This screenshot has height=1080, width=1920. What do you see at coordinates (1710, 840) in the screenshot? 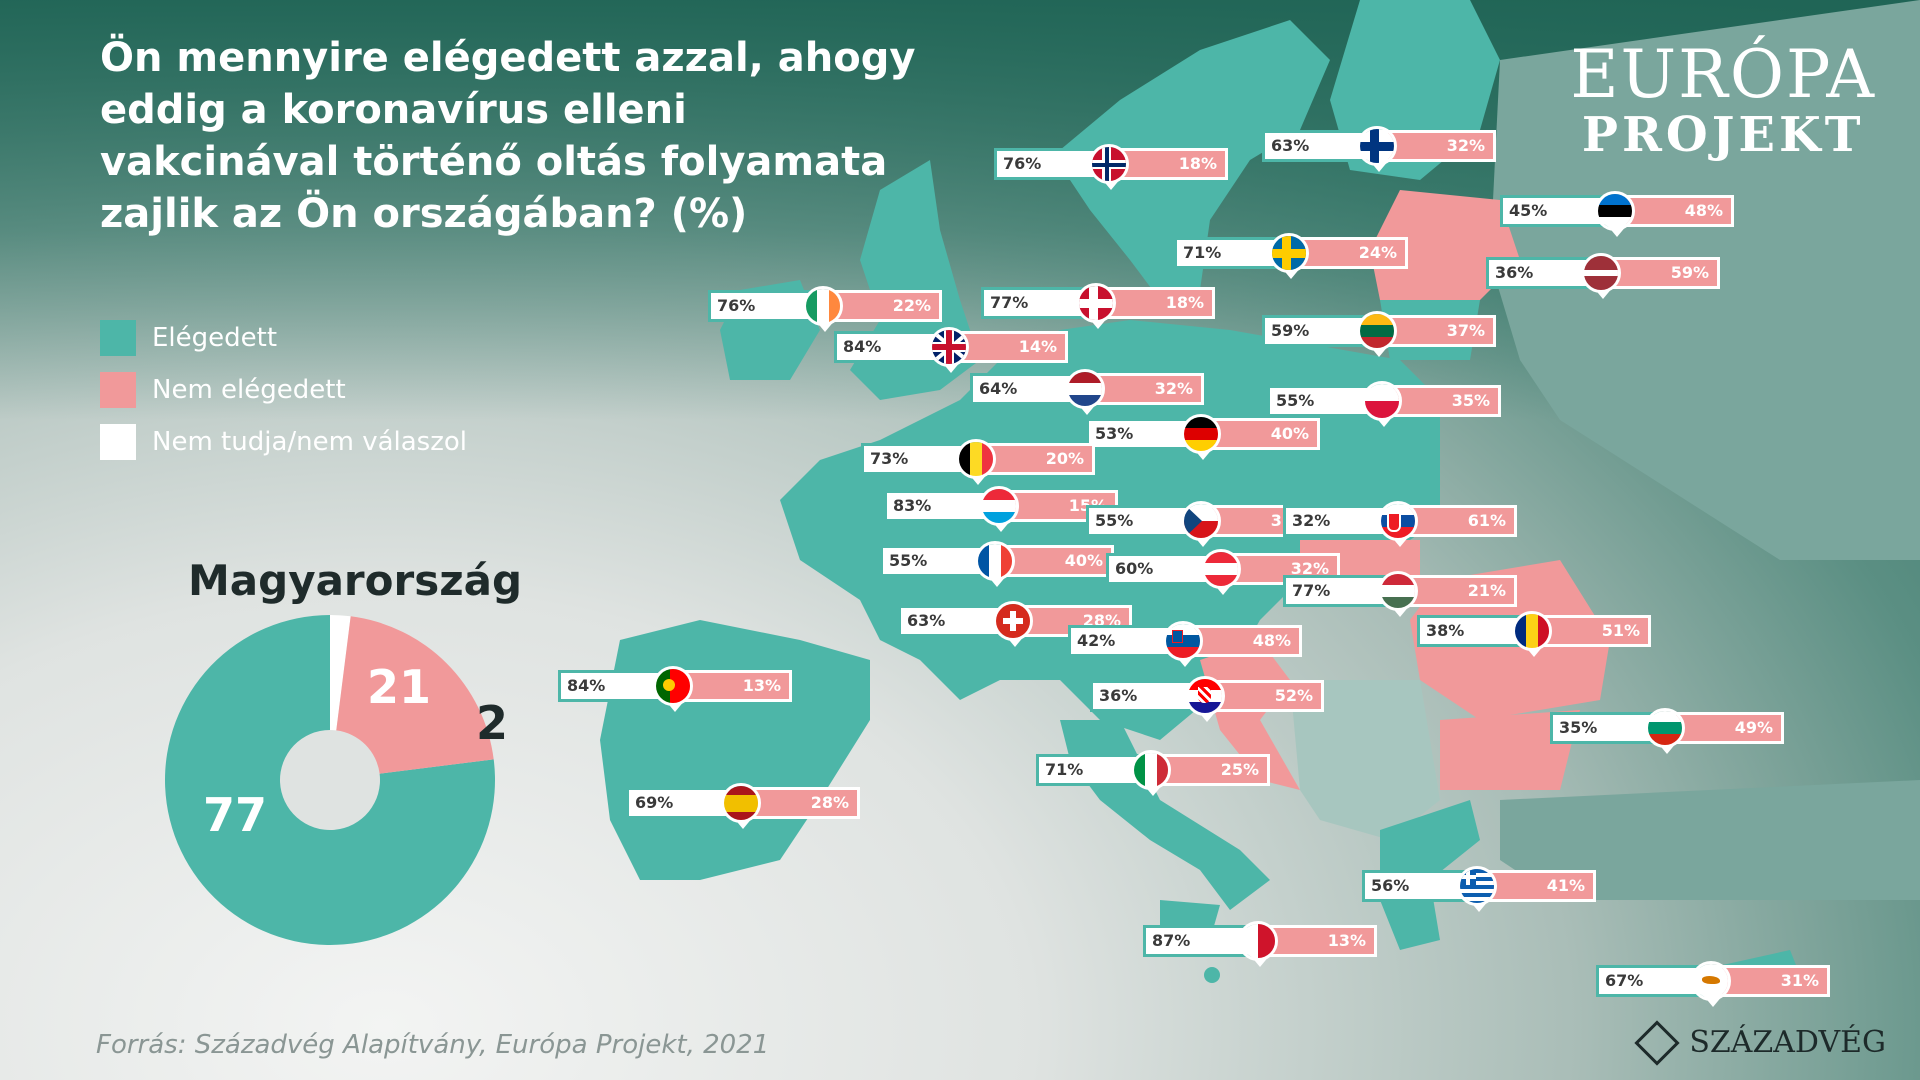
I see `turkey-land` at bounding box center [1710, 840].